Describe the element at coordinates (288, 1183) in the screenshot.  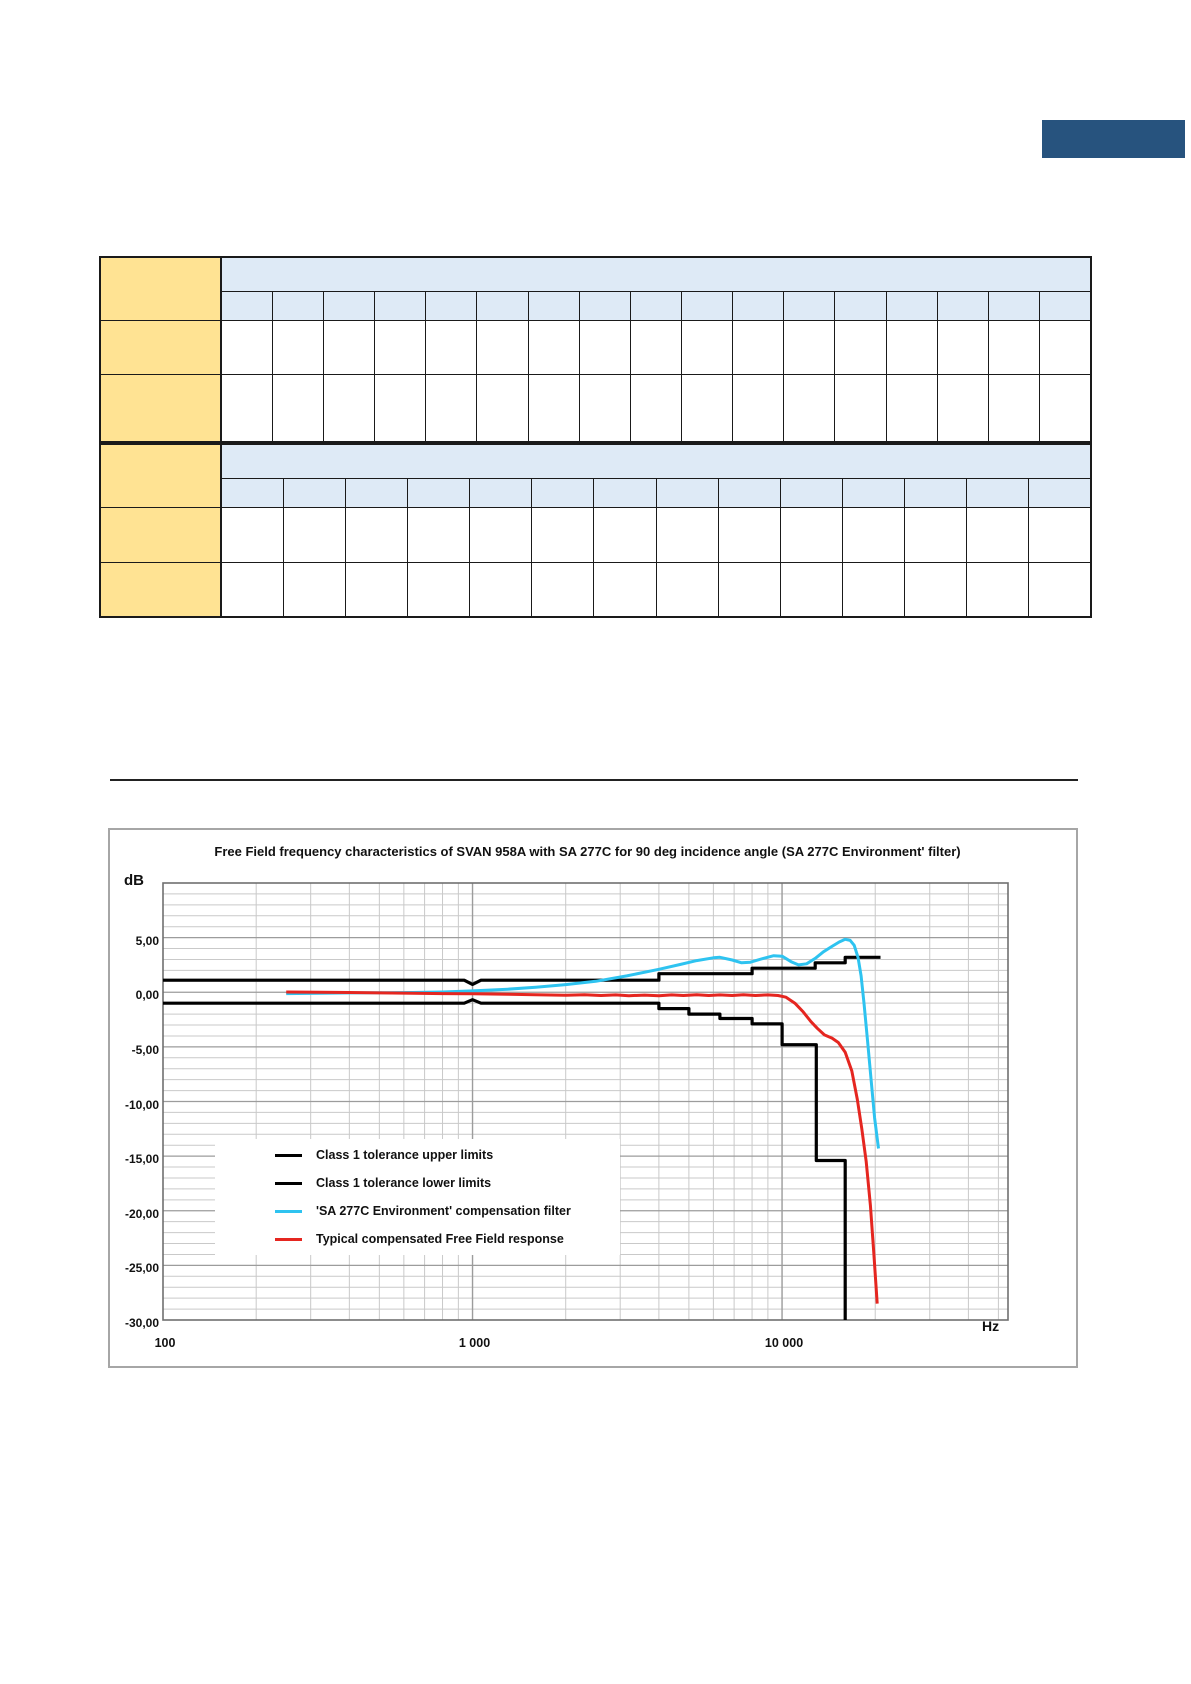
I see `legend-line-sample` at that location.